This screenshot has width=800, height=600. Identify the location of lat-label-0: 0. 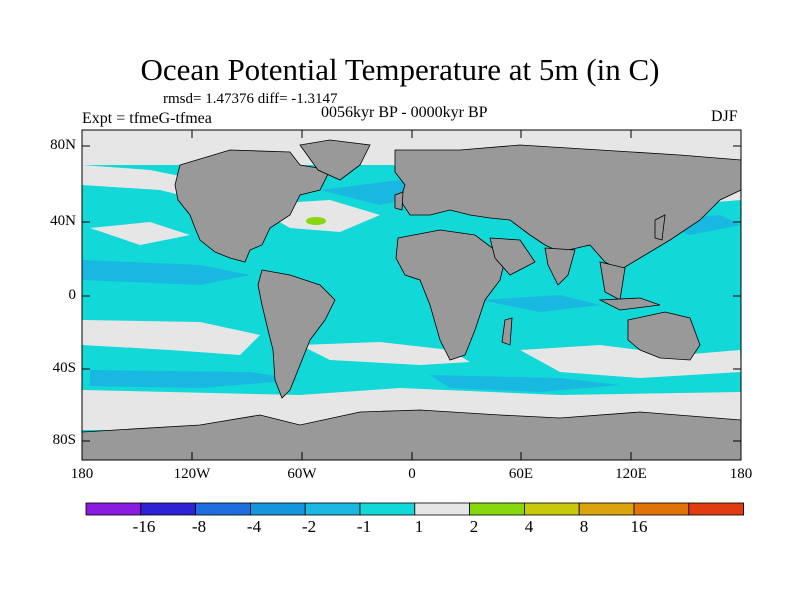
(72, 295).